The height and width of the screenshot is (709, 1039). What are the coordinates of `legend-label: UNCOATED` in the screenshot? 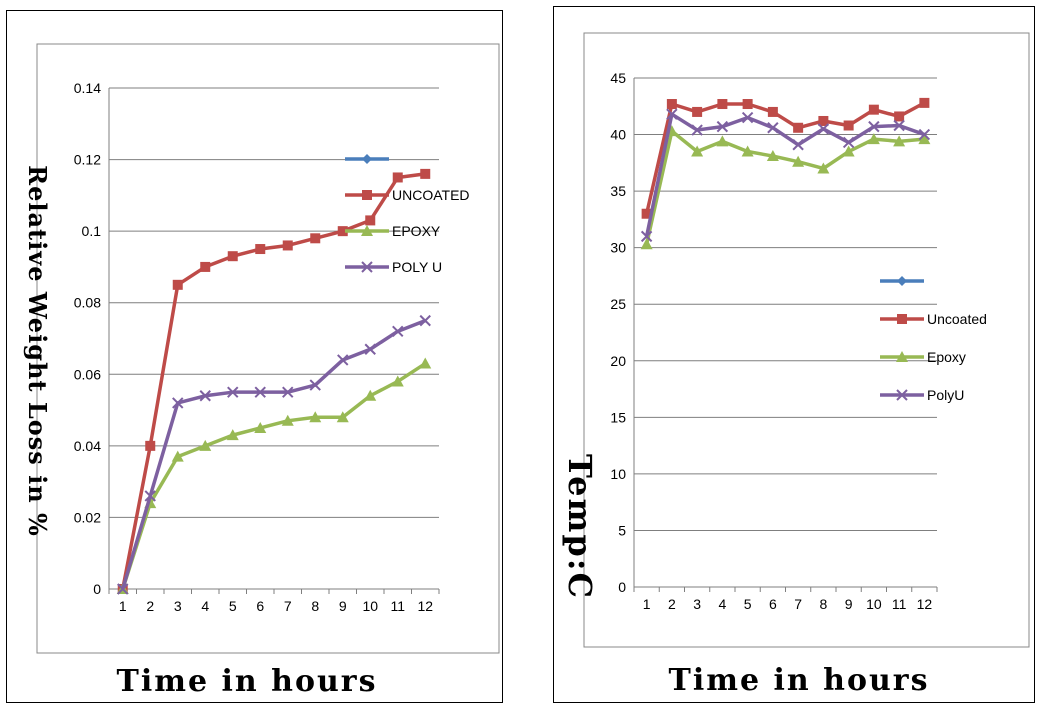 It's located at (431, 195).